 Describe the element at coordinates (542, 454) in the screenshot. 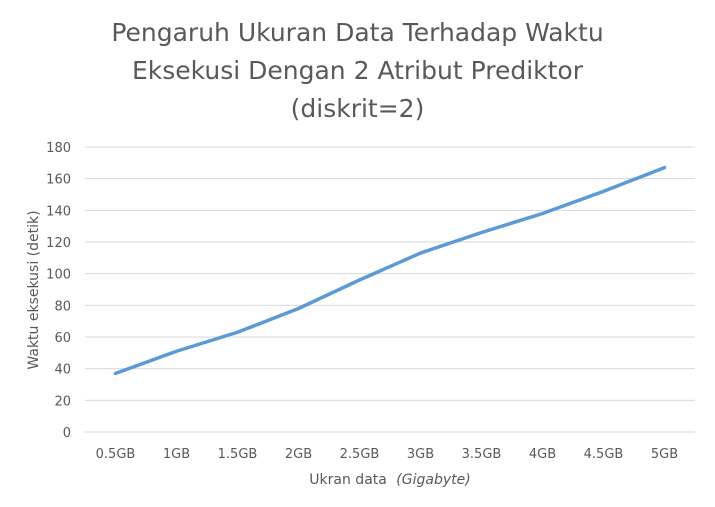

I see `x-tick-label: 4GB` at that location.